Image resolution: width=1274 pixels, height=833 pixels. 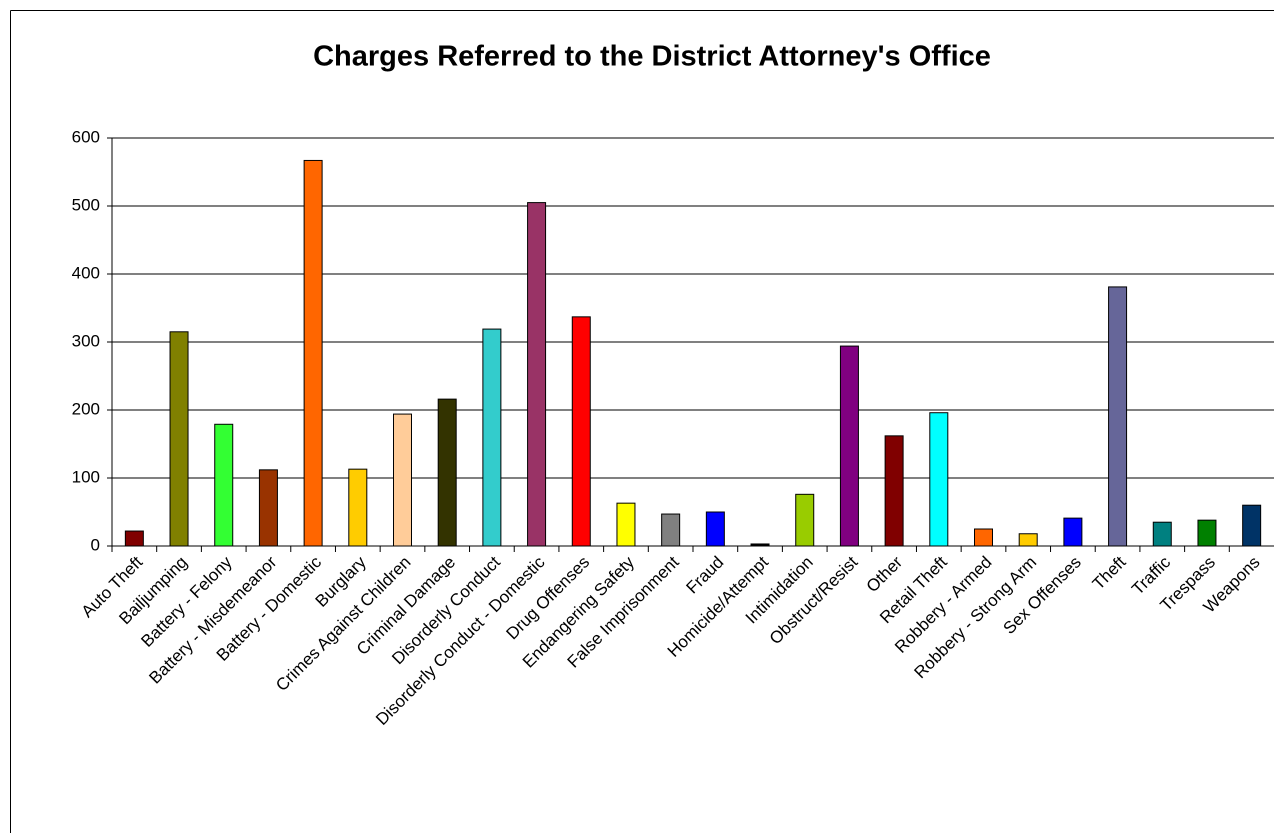 I want to click on y-tick-label: 500, so click(x=86, y=204).